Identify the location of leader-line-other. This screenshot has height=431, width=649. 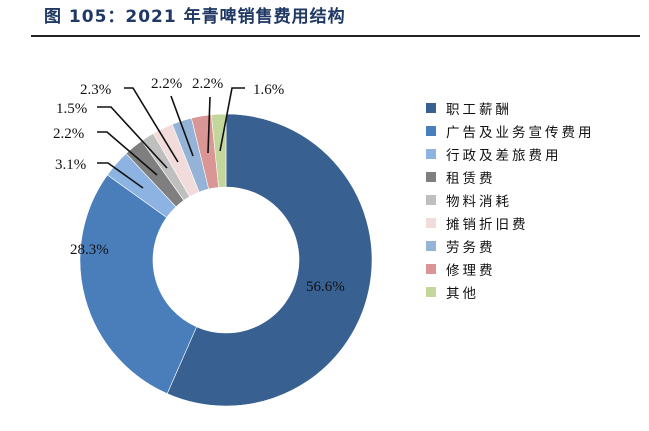
(232, 119).